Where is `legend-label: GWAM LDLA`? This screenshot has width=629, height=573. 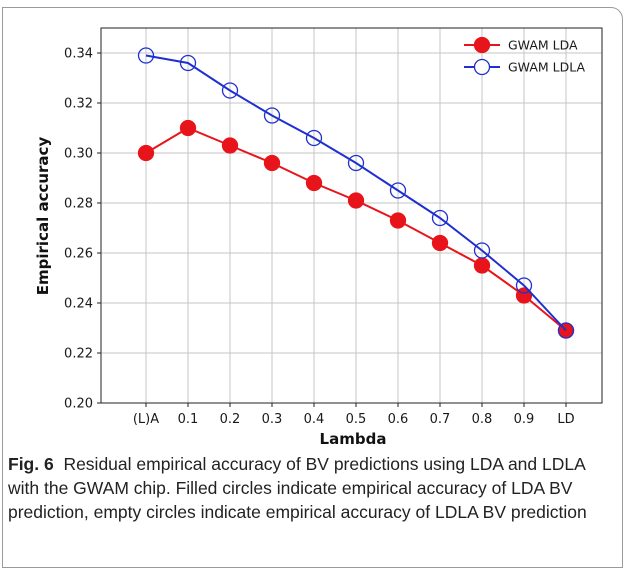
legend-label: GWAM LDLA is located at coordinates (547, 67).